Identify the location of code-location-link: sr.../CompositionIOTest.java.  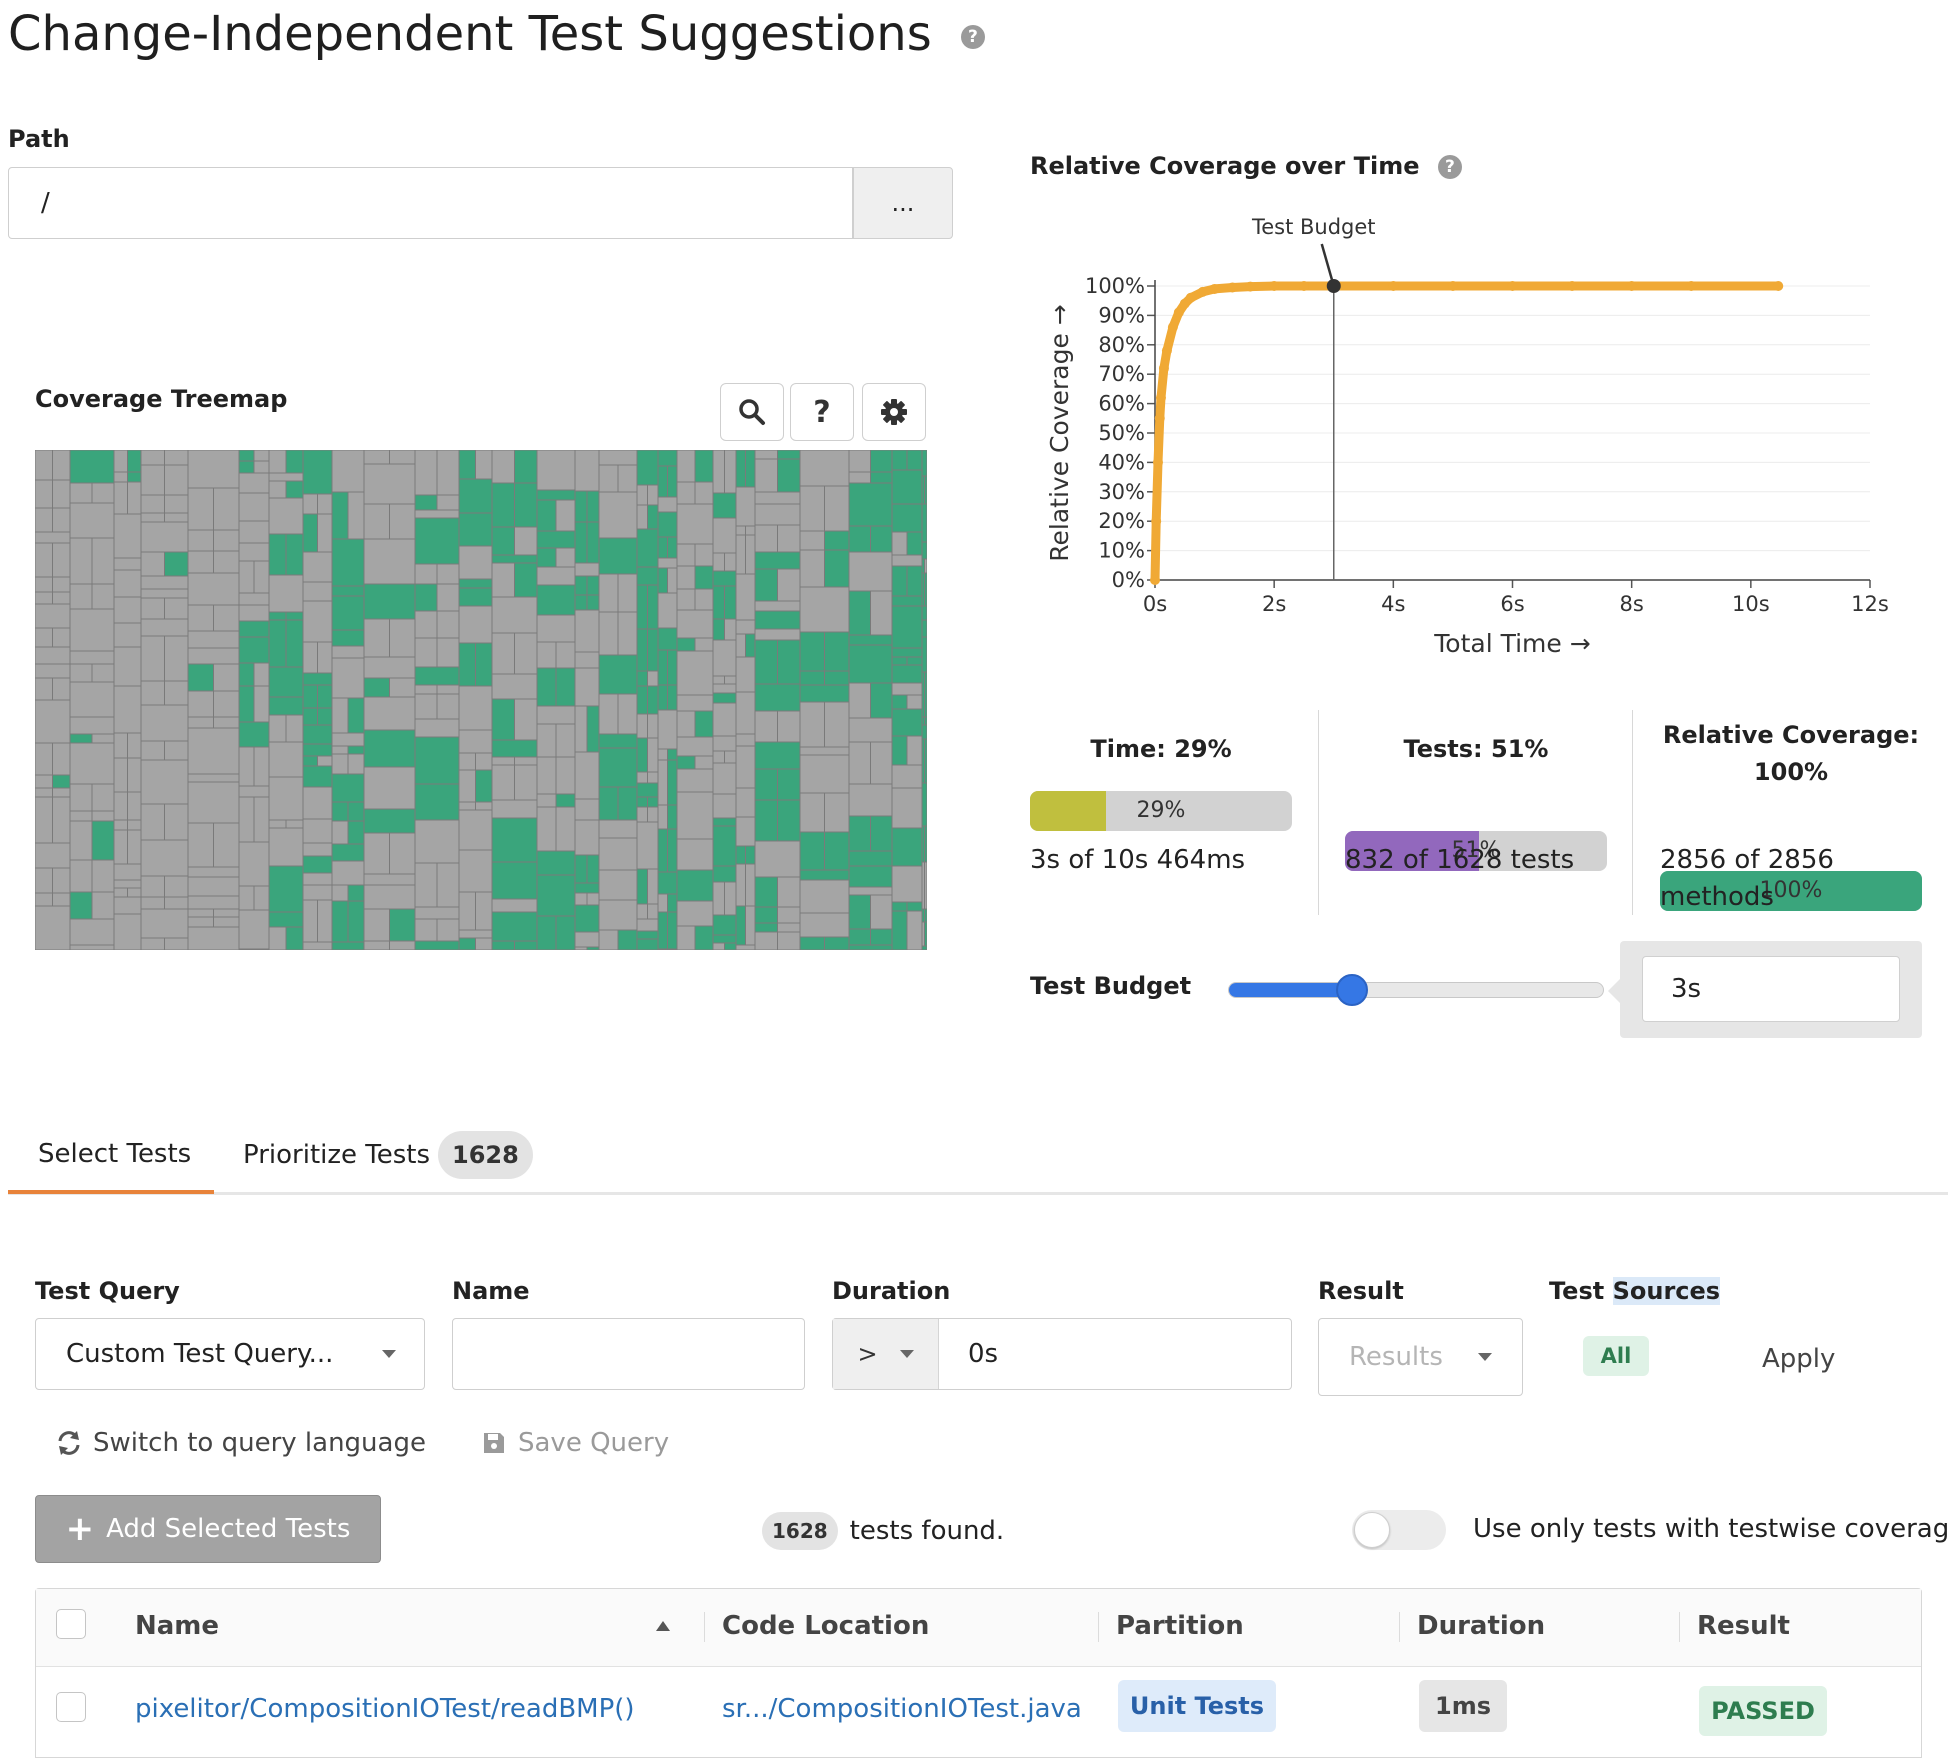
(902, 1709).